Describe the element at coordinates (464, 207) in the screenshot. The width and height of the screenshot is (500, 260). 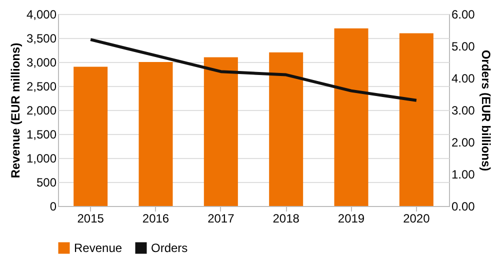
I see `y2-tick-label: 0.00` at that location.